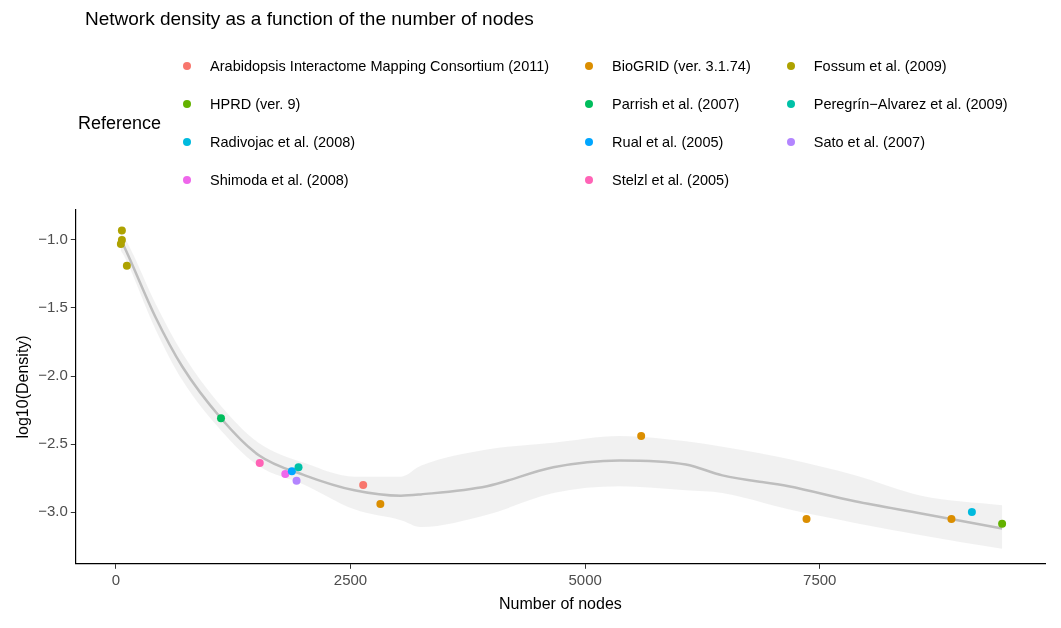 The height and width of the screenshot is (628, 1061). I want to click on legend-label: Stelzl et al. (2005), so click(670, 180).